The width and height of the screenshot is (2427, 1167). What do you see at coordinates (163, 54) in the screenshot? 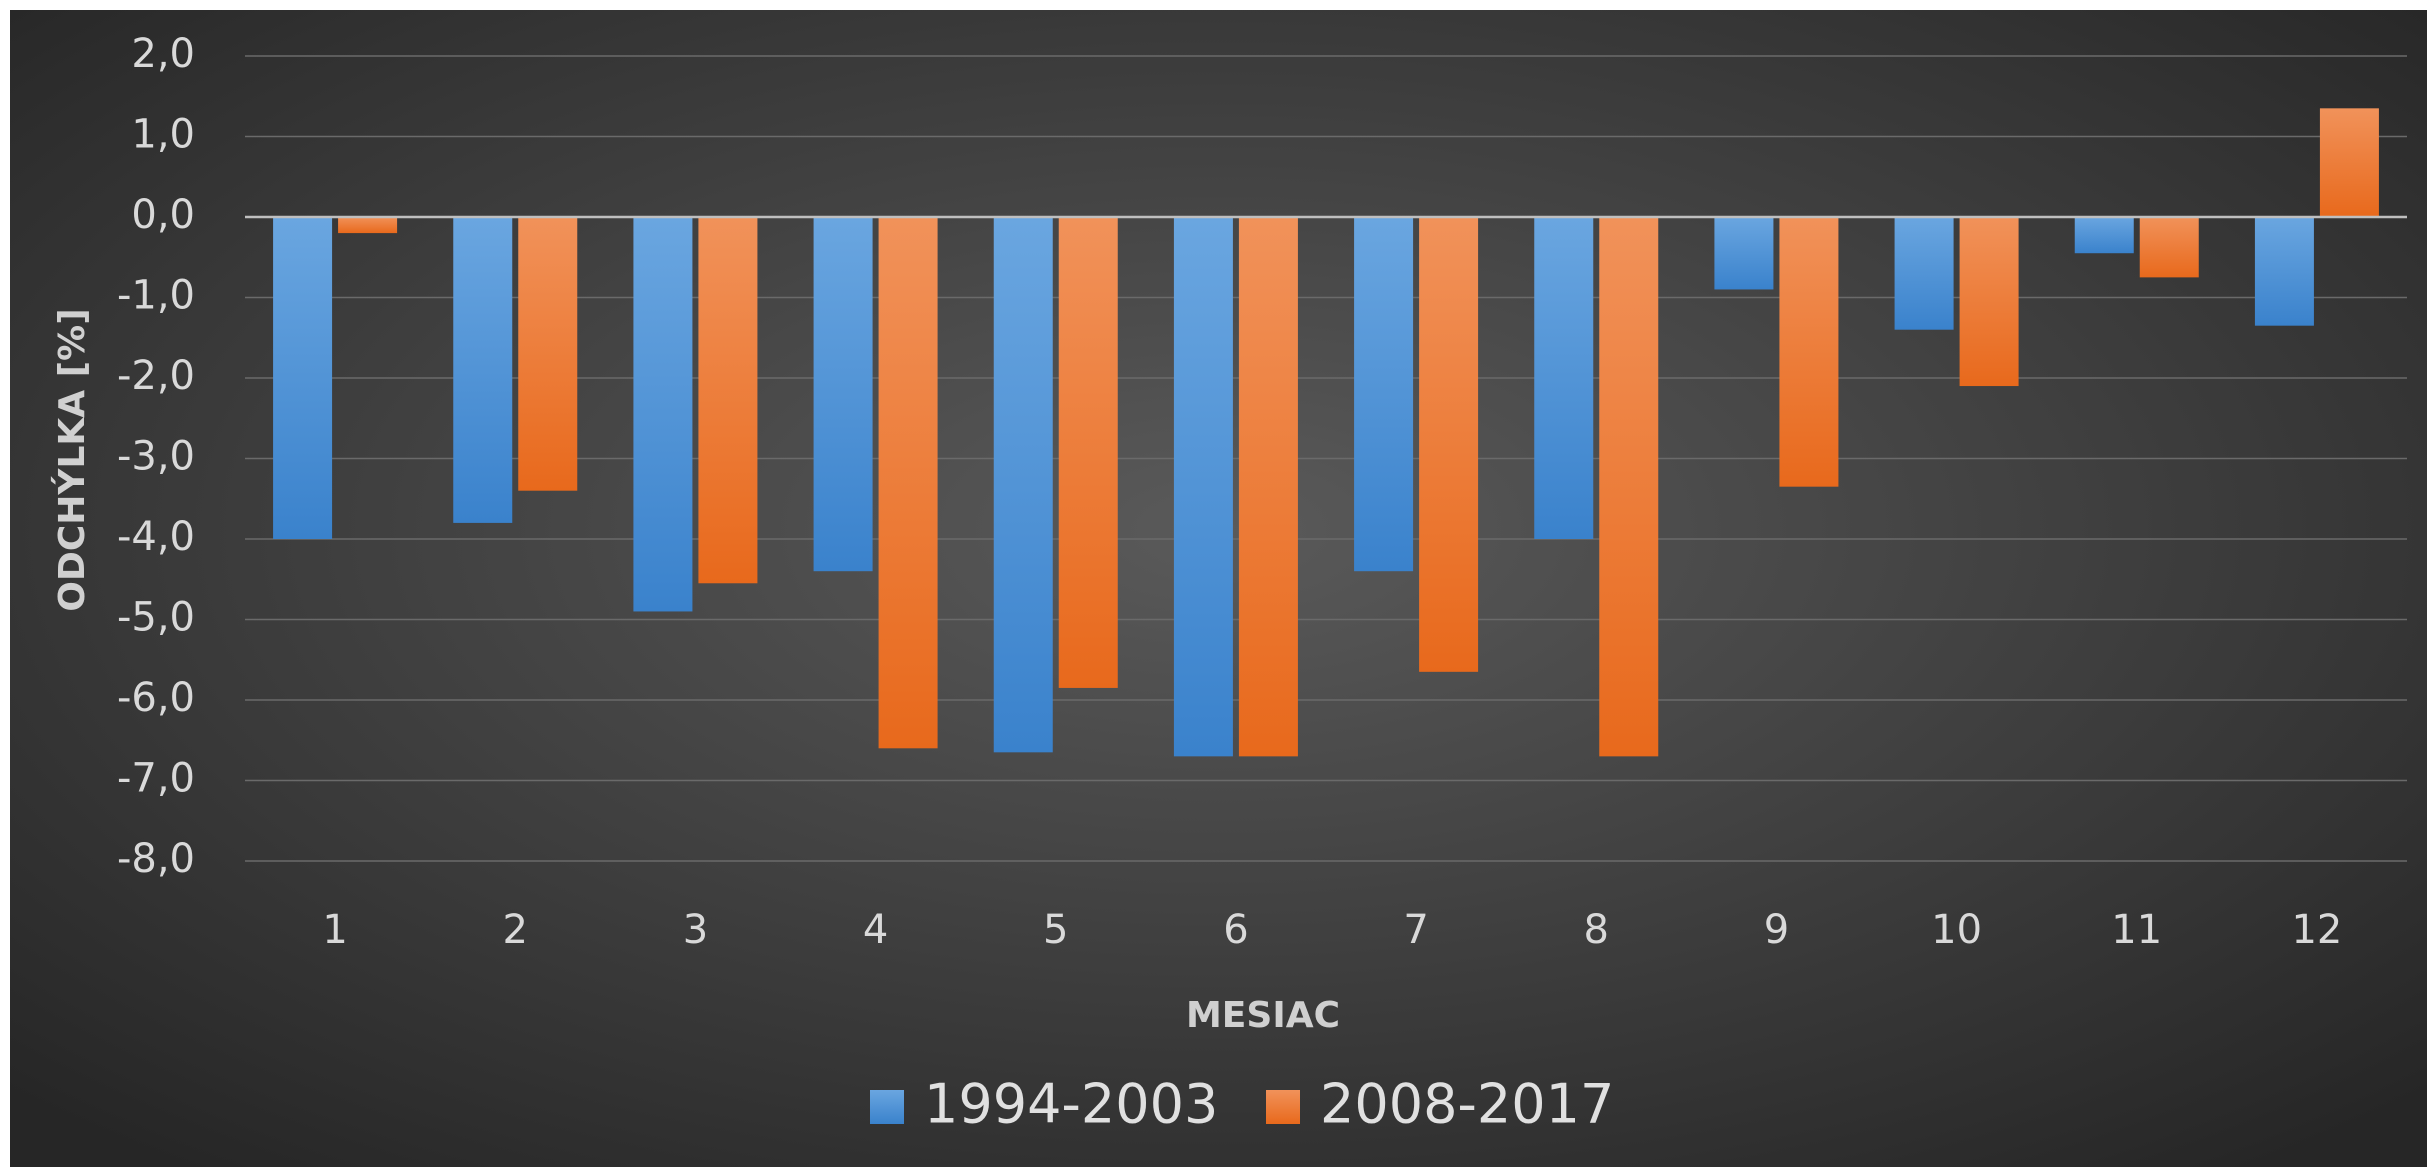
I see `y-tick-label: 2,0` at bounding box center [163, 54].